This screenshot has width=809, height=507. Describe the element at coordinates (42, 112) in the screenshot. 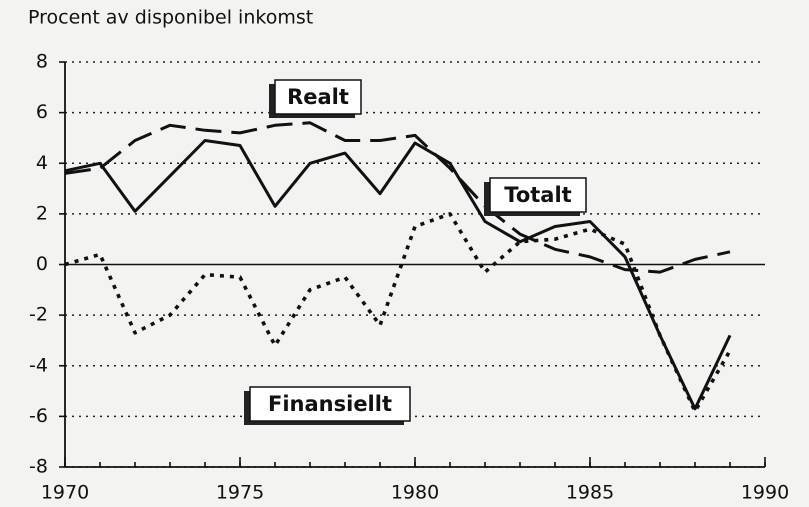

I see `y-tick-label: 6` at that location.